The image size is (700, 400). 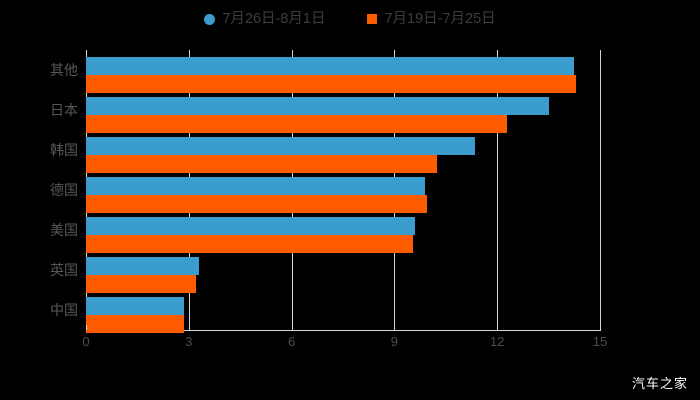 I want to click on legend-label-series-a: 7月26日-8月1日, so click(x=274, y=18).